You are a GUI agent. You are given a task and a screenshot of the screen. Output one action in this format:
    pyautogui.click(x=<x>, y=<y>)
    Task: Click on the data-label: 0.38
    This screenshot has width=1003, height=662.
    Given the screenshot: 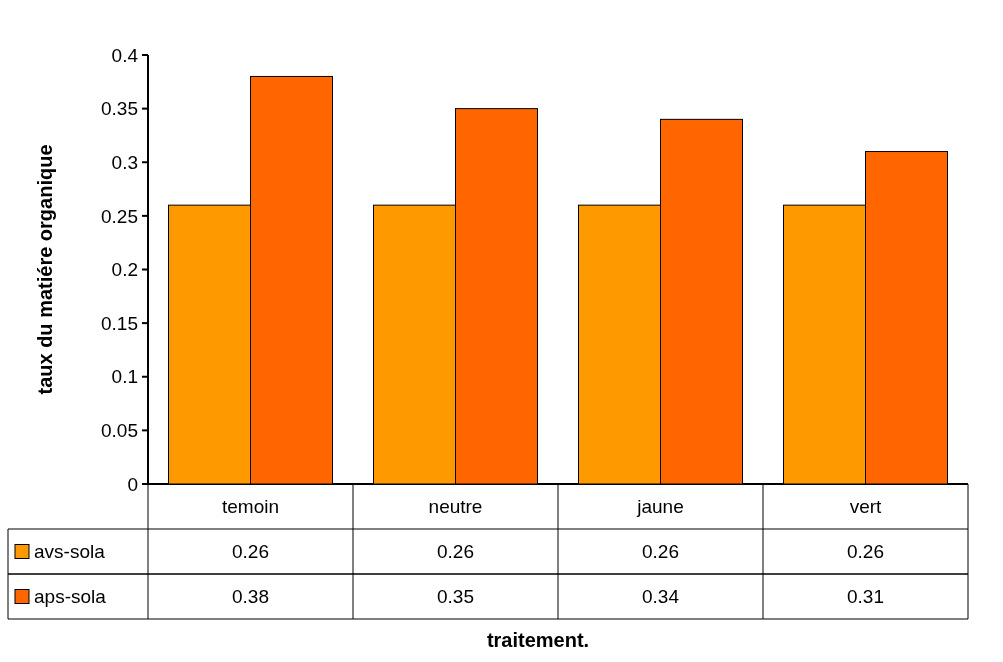 What is the action you would take?
    pyautogui.click(x=250, y=597)
    